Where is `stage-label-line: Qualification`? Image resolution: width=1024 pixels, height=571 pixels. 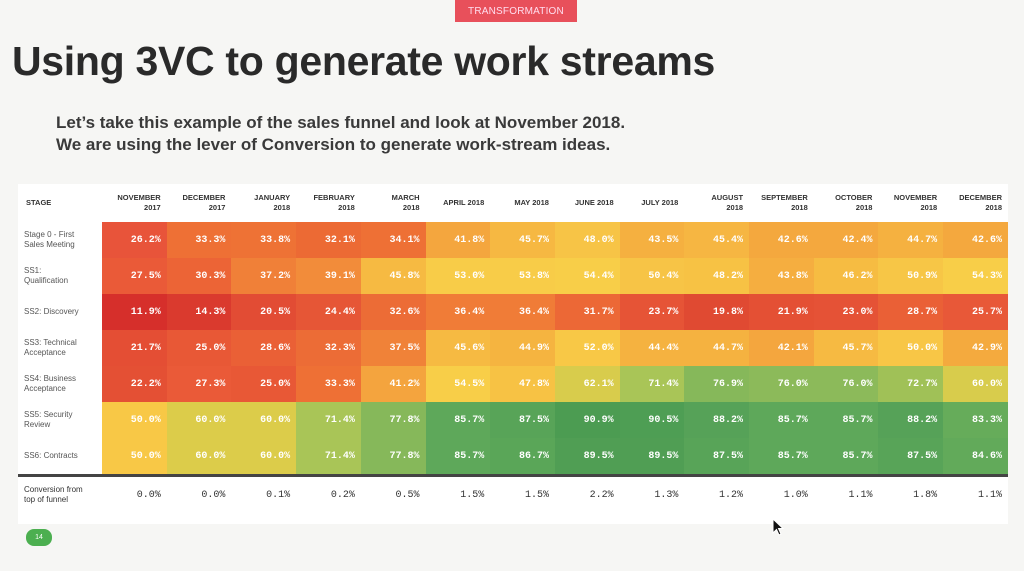
stage-label-line: Qualification is located at coordinates (46, 280).